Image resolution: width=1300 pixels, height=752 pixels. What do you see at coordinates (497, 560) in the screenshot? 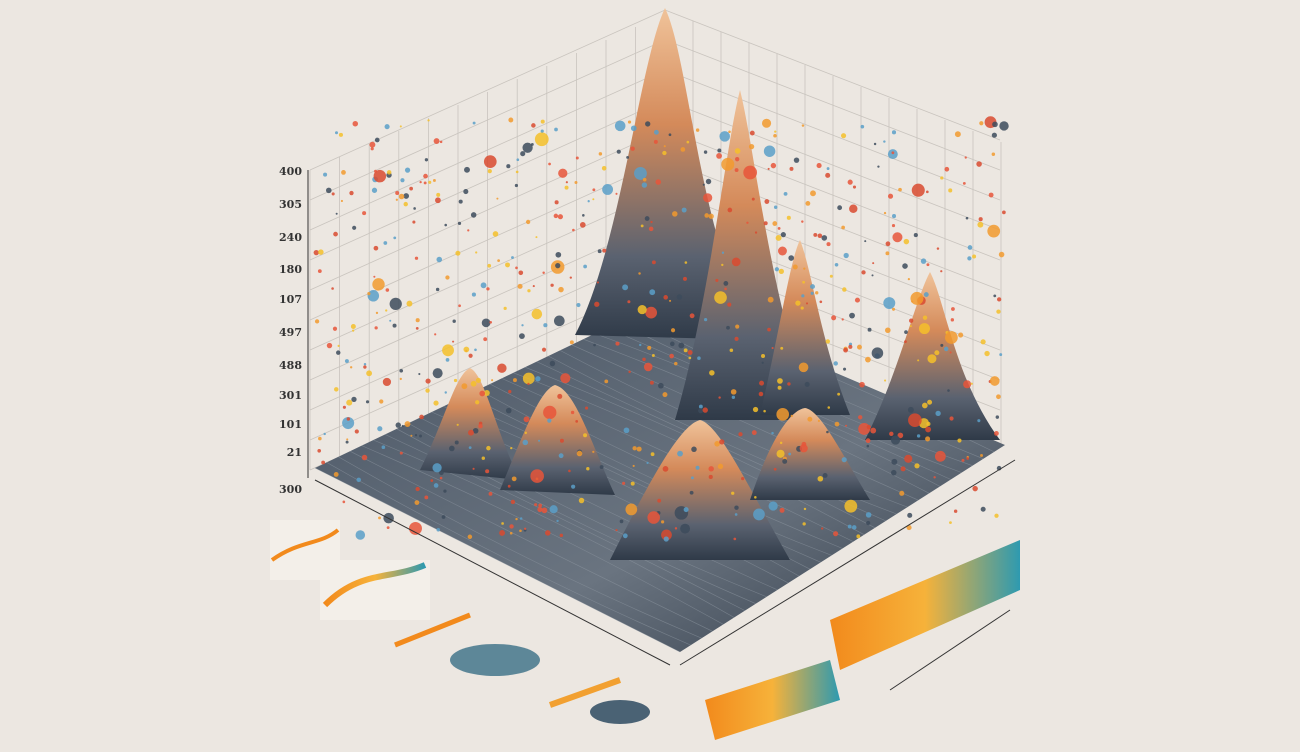
I see `contour` at bounding box center [497, 560].